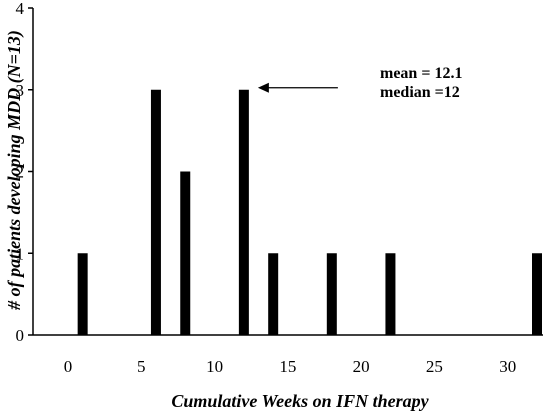 The image size is (550, 418). I want to click on x-tick-label: 15, so click(287, 366).